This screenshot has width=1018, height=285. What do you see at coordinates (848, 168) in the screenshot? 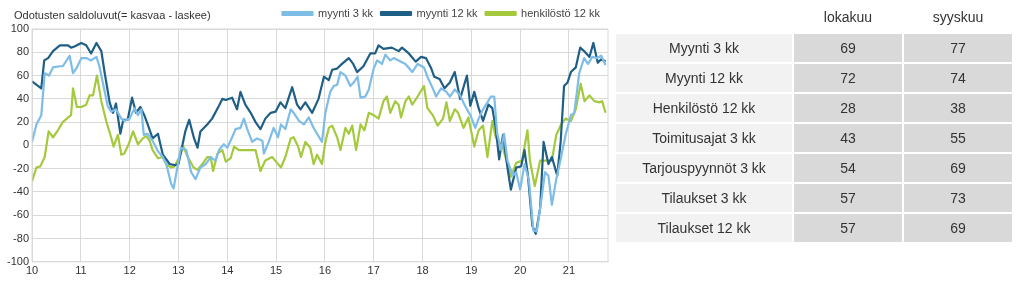
I see `data-label: 54` at bounding box center [848, 168].